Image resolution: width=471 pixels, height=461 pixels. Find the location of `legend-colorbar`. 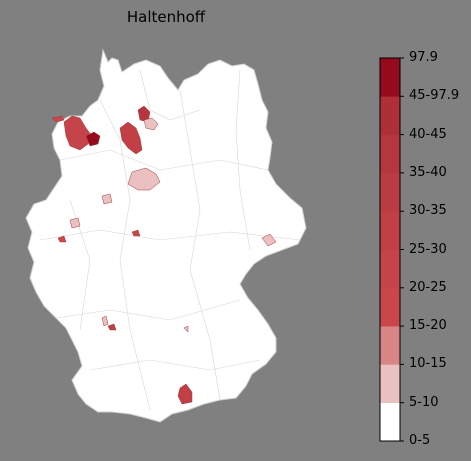

legend-colorbar is located at coordinates (391, 249).